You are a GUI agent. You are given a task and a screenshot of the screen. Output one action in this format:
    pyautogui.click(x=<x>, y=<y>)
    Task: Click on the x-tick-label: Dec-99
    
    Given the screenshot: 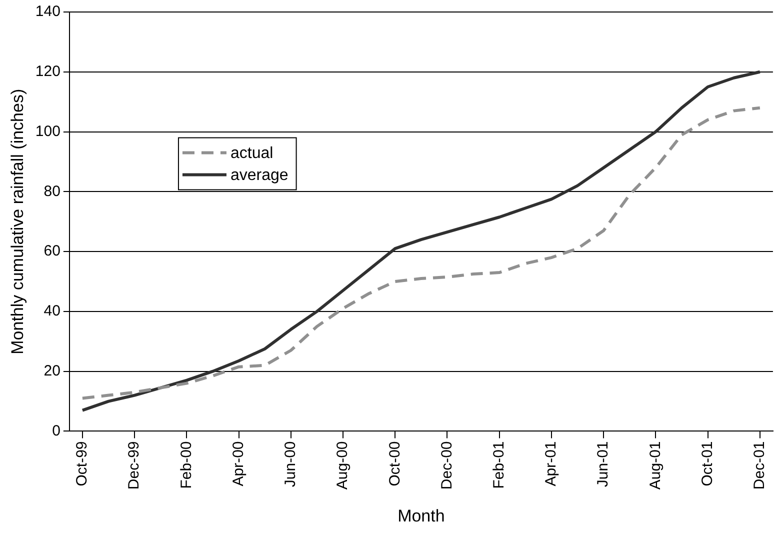 What is the action you would take?
    pyautogui.click(x=134, y=465)
    